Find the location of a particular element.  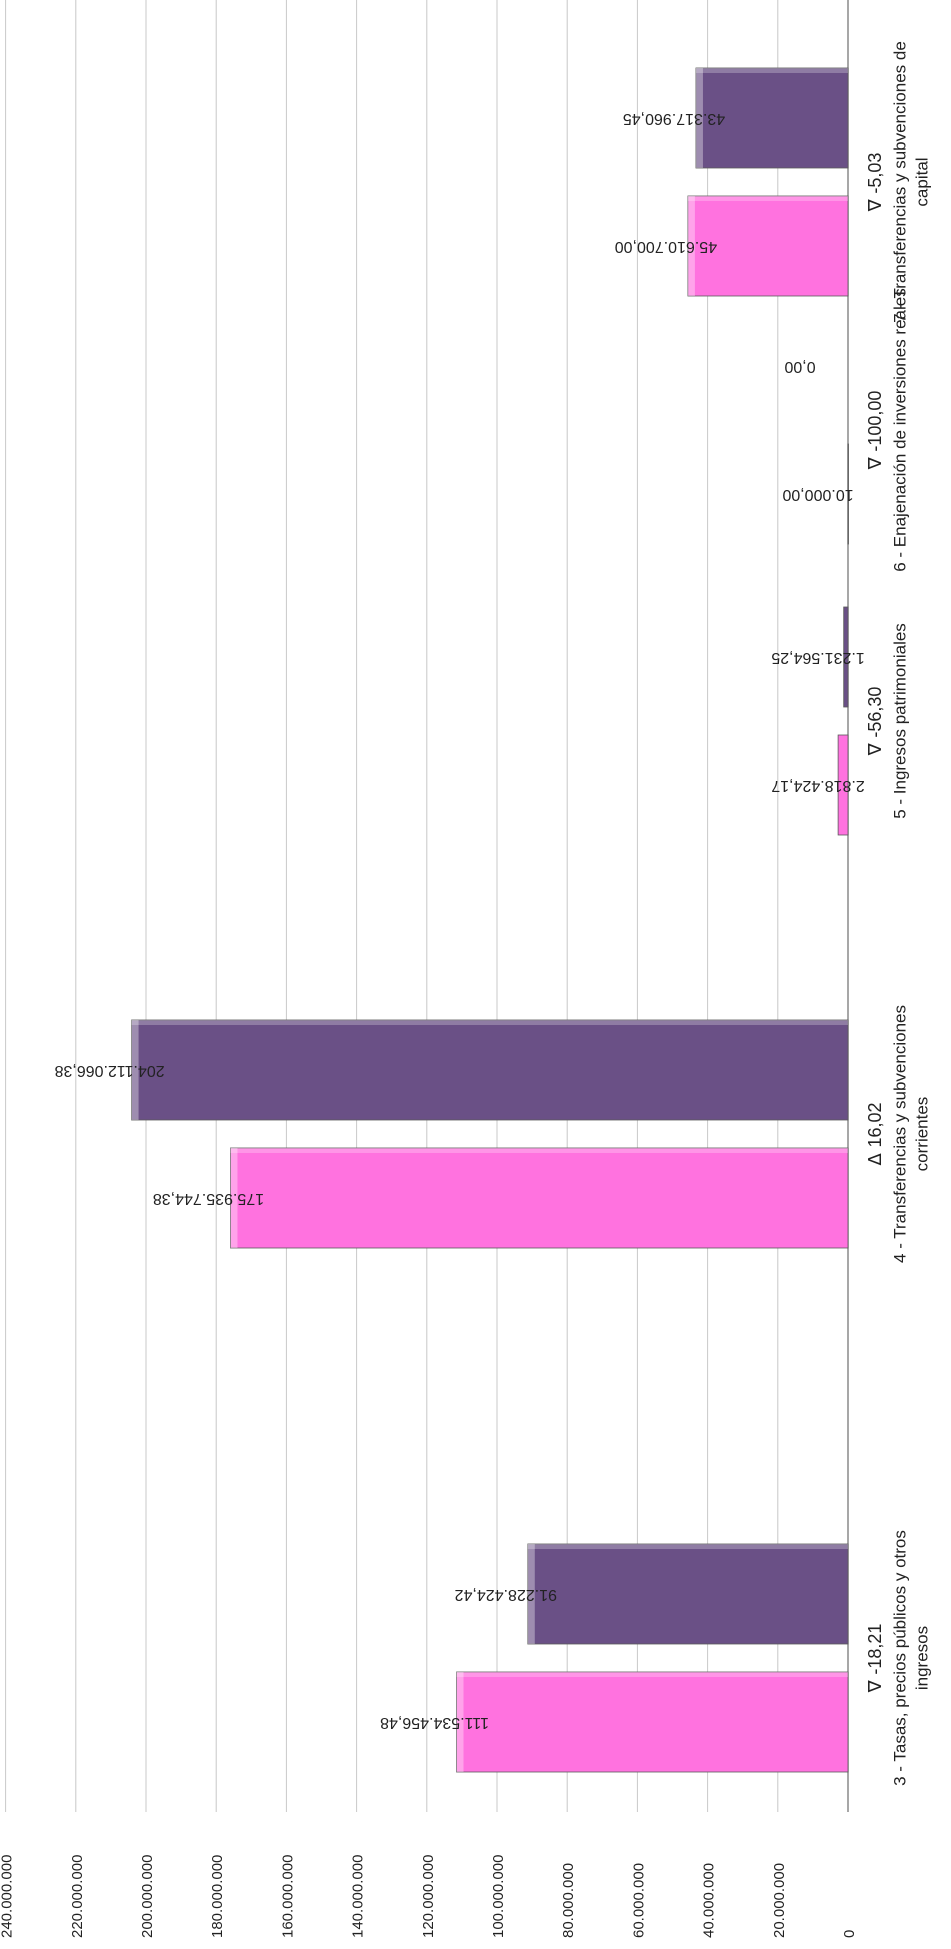

change-label: ∇ -18,21 is located at coordinates (875, 1659).